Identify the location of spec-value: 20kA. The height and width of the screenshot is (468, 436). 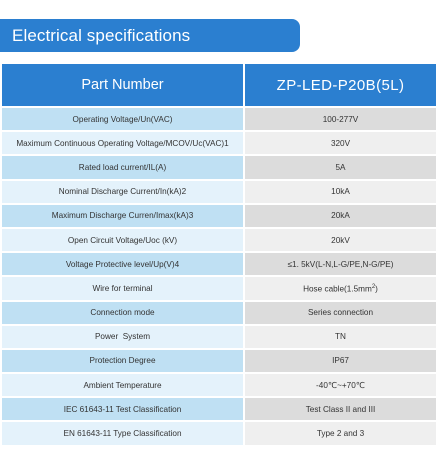
(340, 216).